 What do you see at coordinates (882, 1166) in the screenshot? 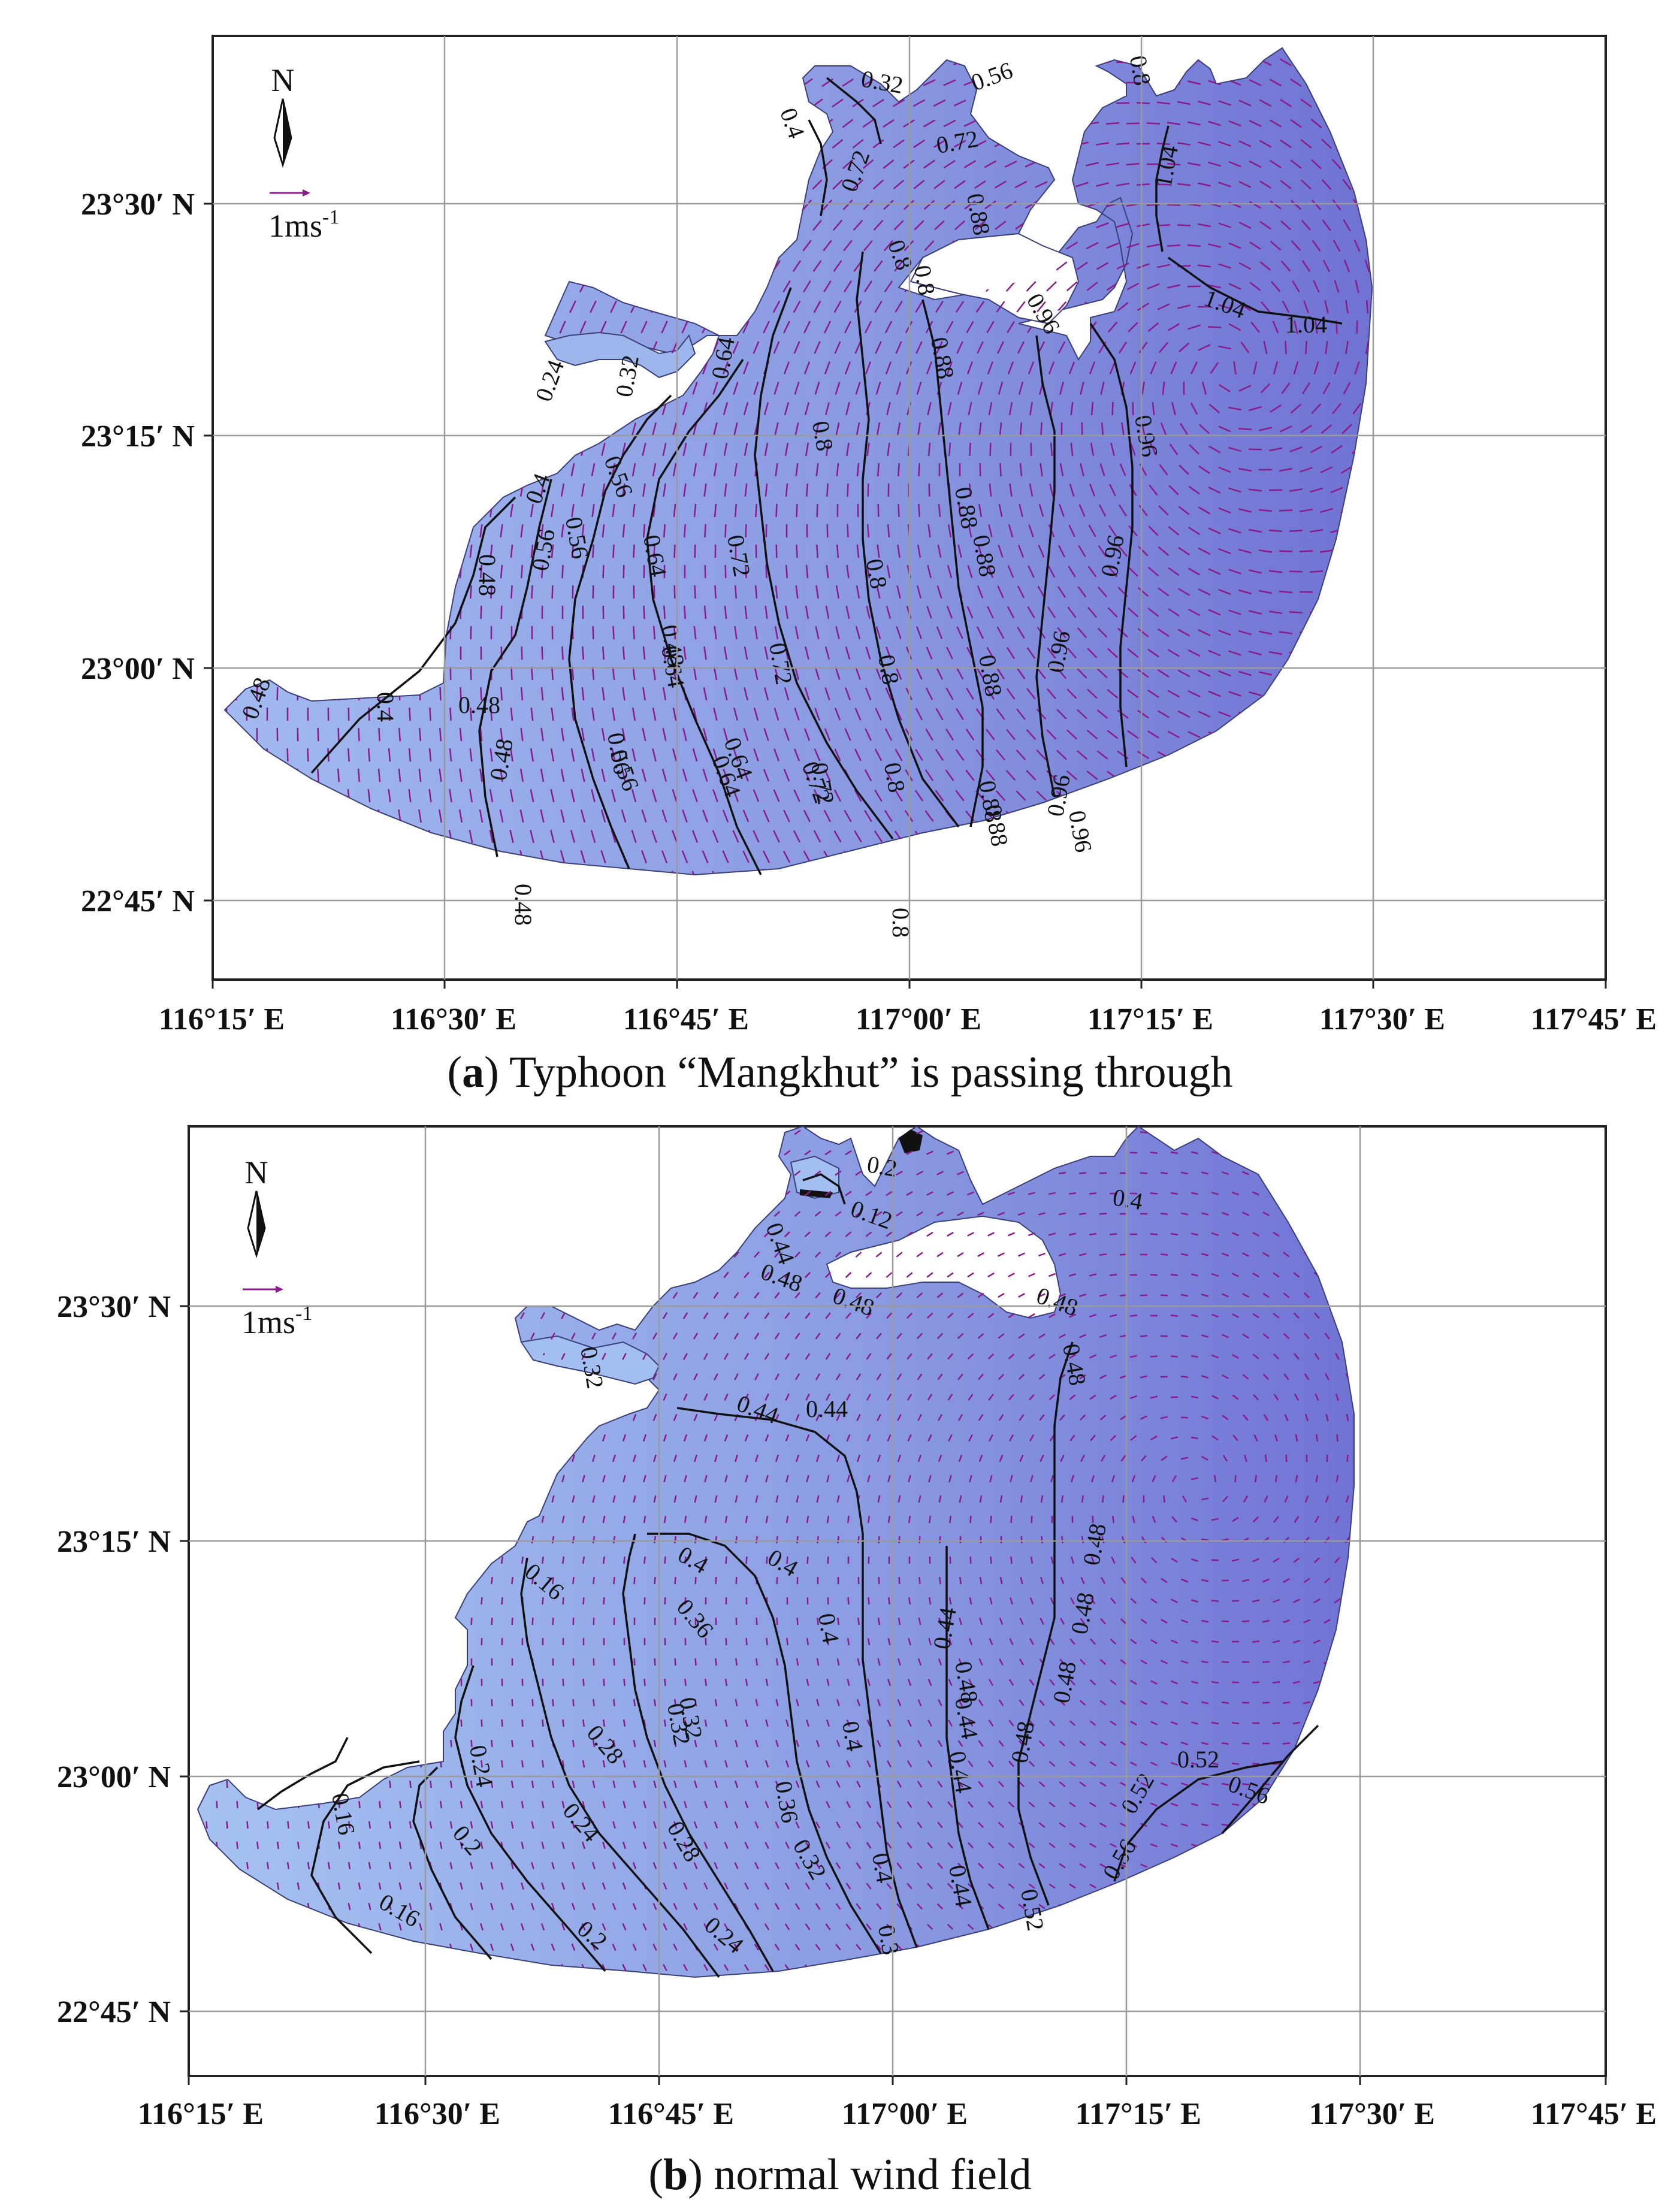
I see `contour-label: 0.2` at bounding box center [882, 1166].